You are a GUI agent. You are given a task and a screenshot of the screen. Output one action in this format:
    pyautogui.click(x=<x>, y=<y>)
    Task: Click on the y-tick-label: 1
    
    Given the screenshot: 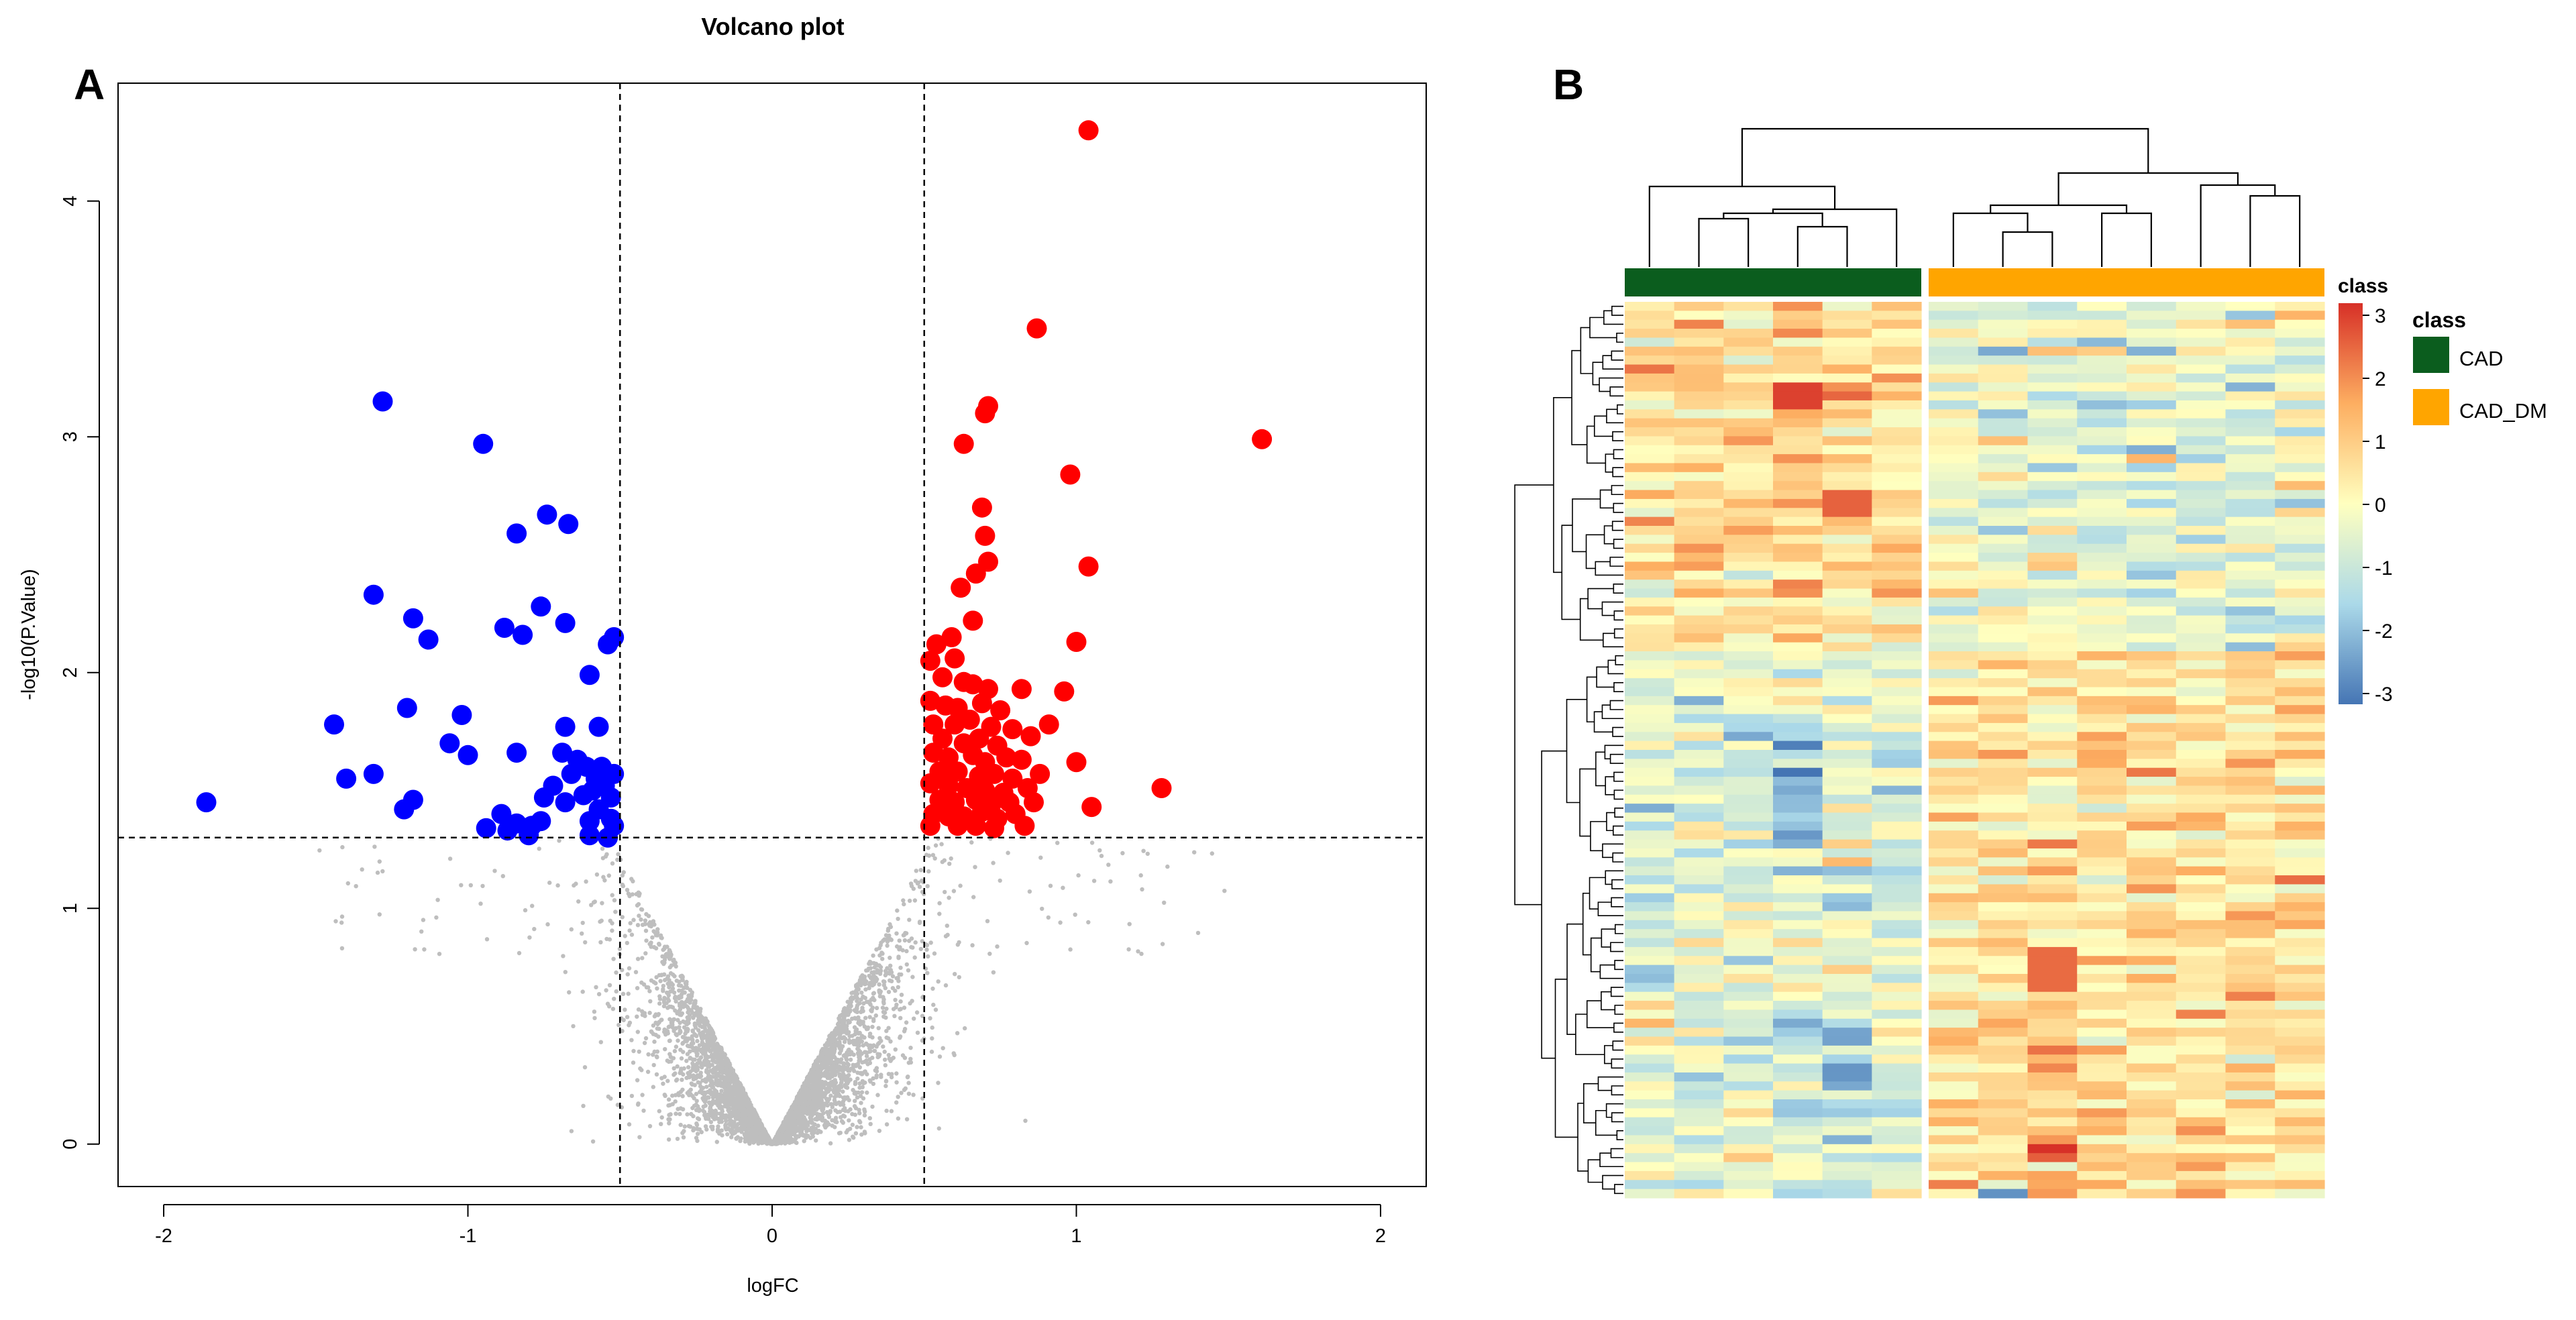 What is the action you would take?
    pyautogui.click(x=70, y=909)
    